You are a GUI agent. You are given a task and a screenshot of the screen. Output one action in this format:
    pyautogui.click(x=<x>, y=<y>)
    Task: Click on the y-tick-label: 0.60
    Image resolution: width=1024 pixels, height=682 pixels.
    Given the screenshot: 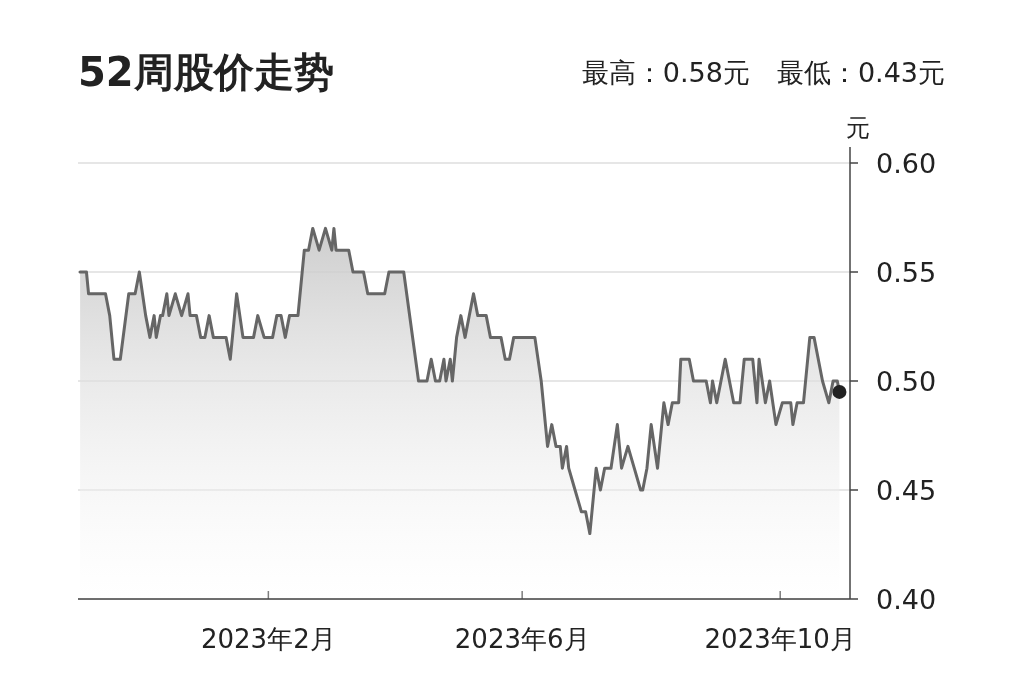 What is the action you would take?
    pyautogui.click(x=906, y=163)
    